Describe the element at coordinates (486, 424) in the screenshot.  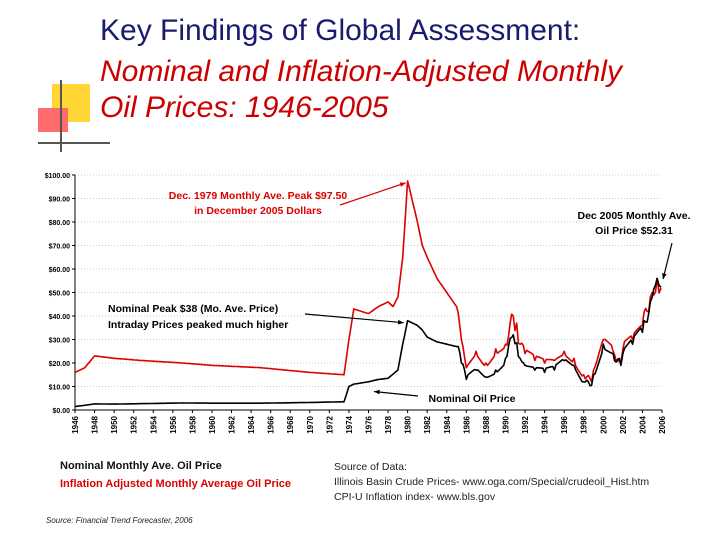
I see `x-tick-label: 1988` at that location.